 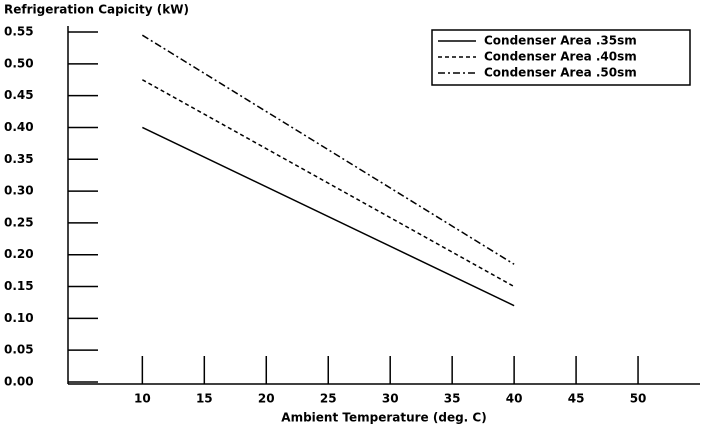 What do you see at coordinates (560, 73) in the screenshot?
I see `legend-label: Condenser Area .50sm` at bounding box center [560, 73].